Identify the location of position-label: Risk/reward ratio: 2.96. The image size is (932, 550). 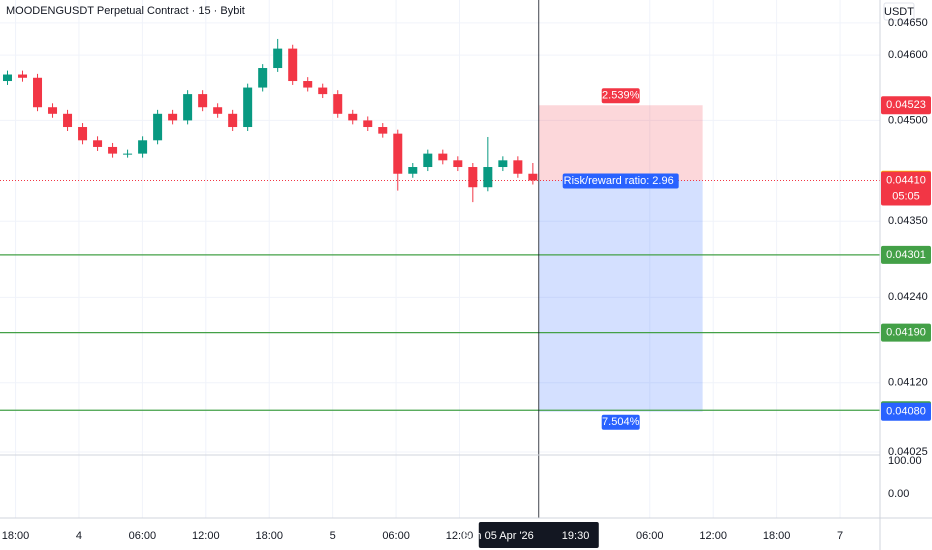
(619, 181).